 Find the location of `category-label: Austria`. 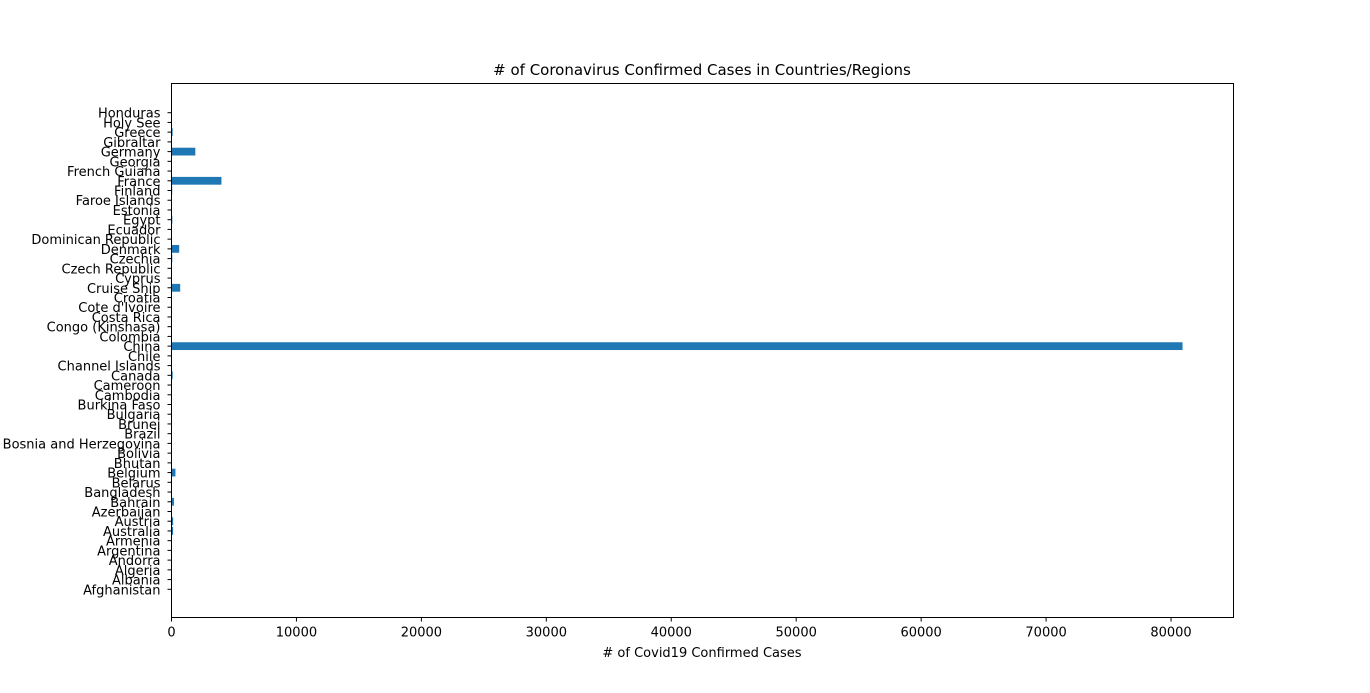

category-label: Austria is located at coordinates (138, 522).